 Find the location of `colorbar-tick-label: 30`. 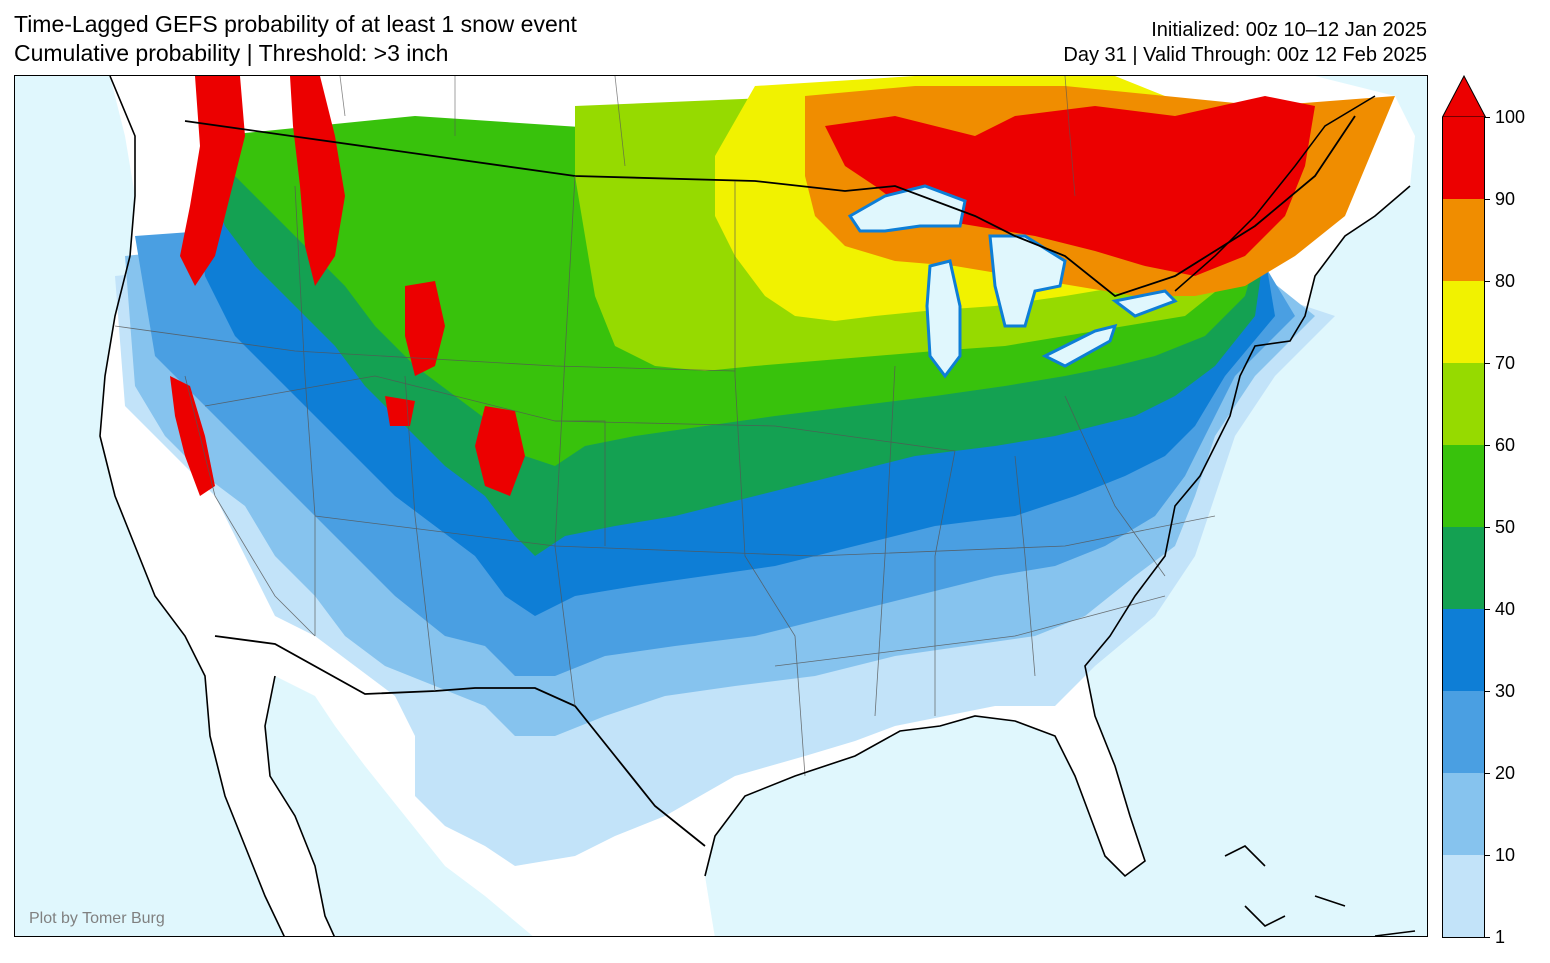

colorbar-tick-label: 30 is located at coordinates (1505, 691).